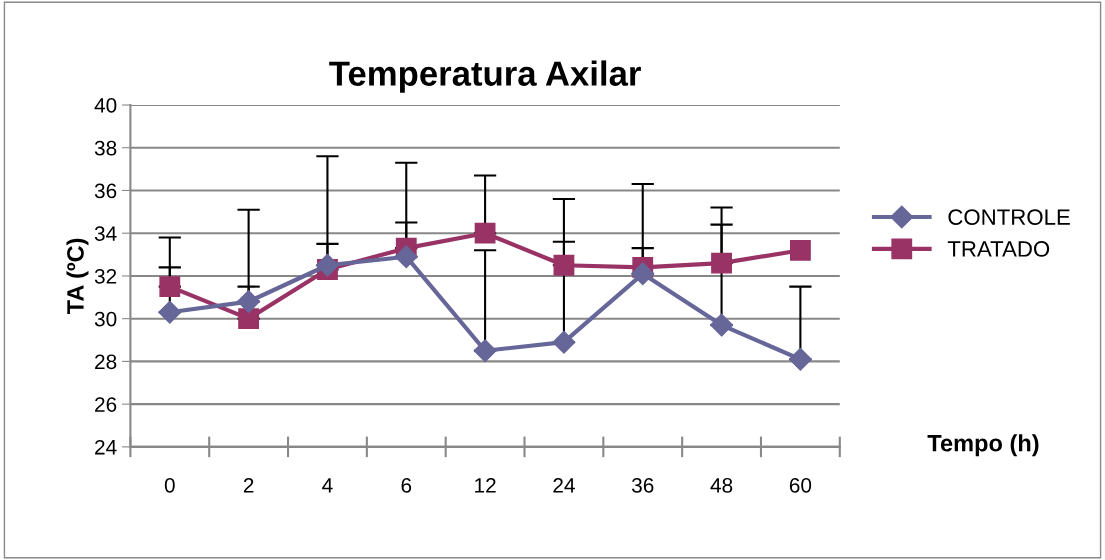 The width and height of the screenshot is (1105, 560). What do you see at coordinates (106, 404) in the screenshot?
I see `y-tick-label: 26` at bounding box center [106, 404].